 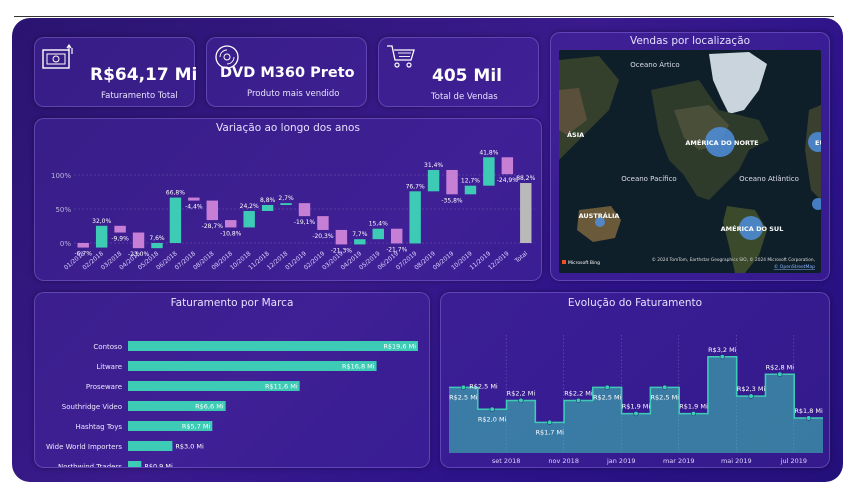 What do you see at coordinates (139, 96) in the screenshot?
I see `kpi-label: Faturamento Total` at bounding box center [139, 96].